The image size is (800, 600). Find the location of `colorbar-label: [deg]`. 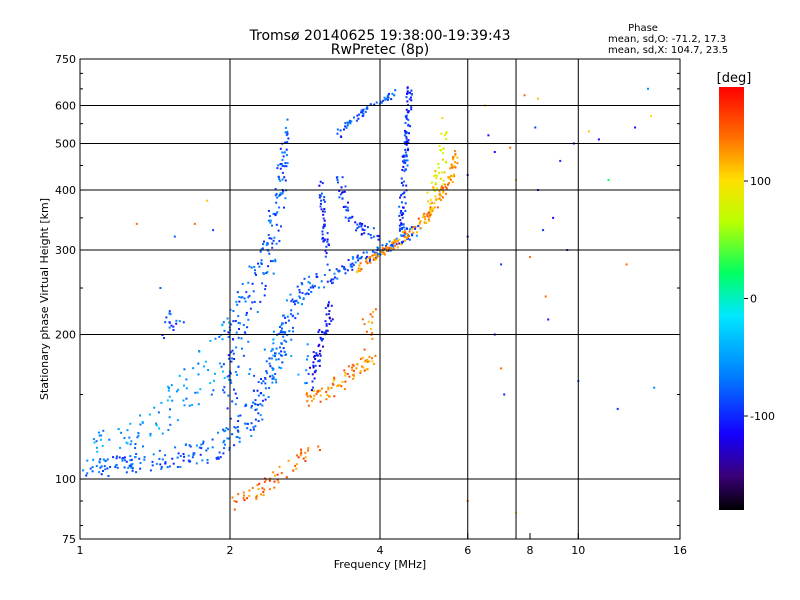

colorbar-label: [deg] is located at coordinates (734, 78).